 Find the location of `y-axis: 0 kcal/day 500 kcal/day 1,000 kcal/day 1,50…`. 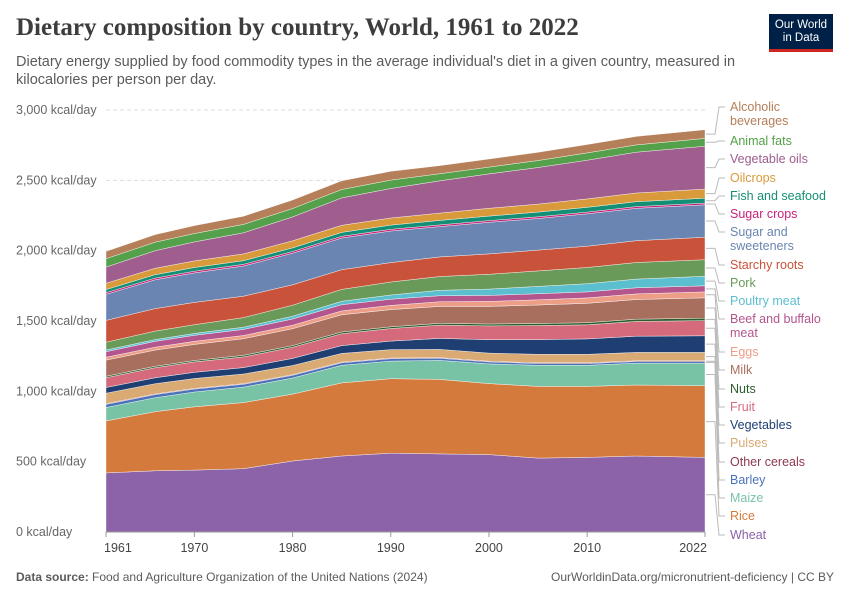

y-axis: 0 kcal/day 500 kcal/day 1,000 kcal/day 1,50… is located at coordinates (56, 321).